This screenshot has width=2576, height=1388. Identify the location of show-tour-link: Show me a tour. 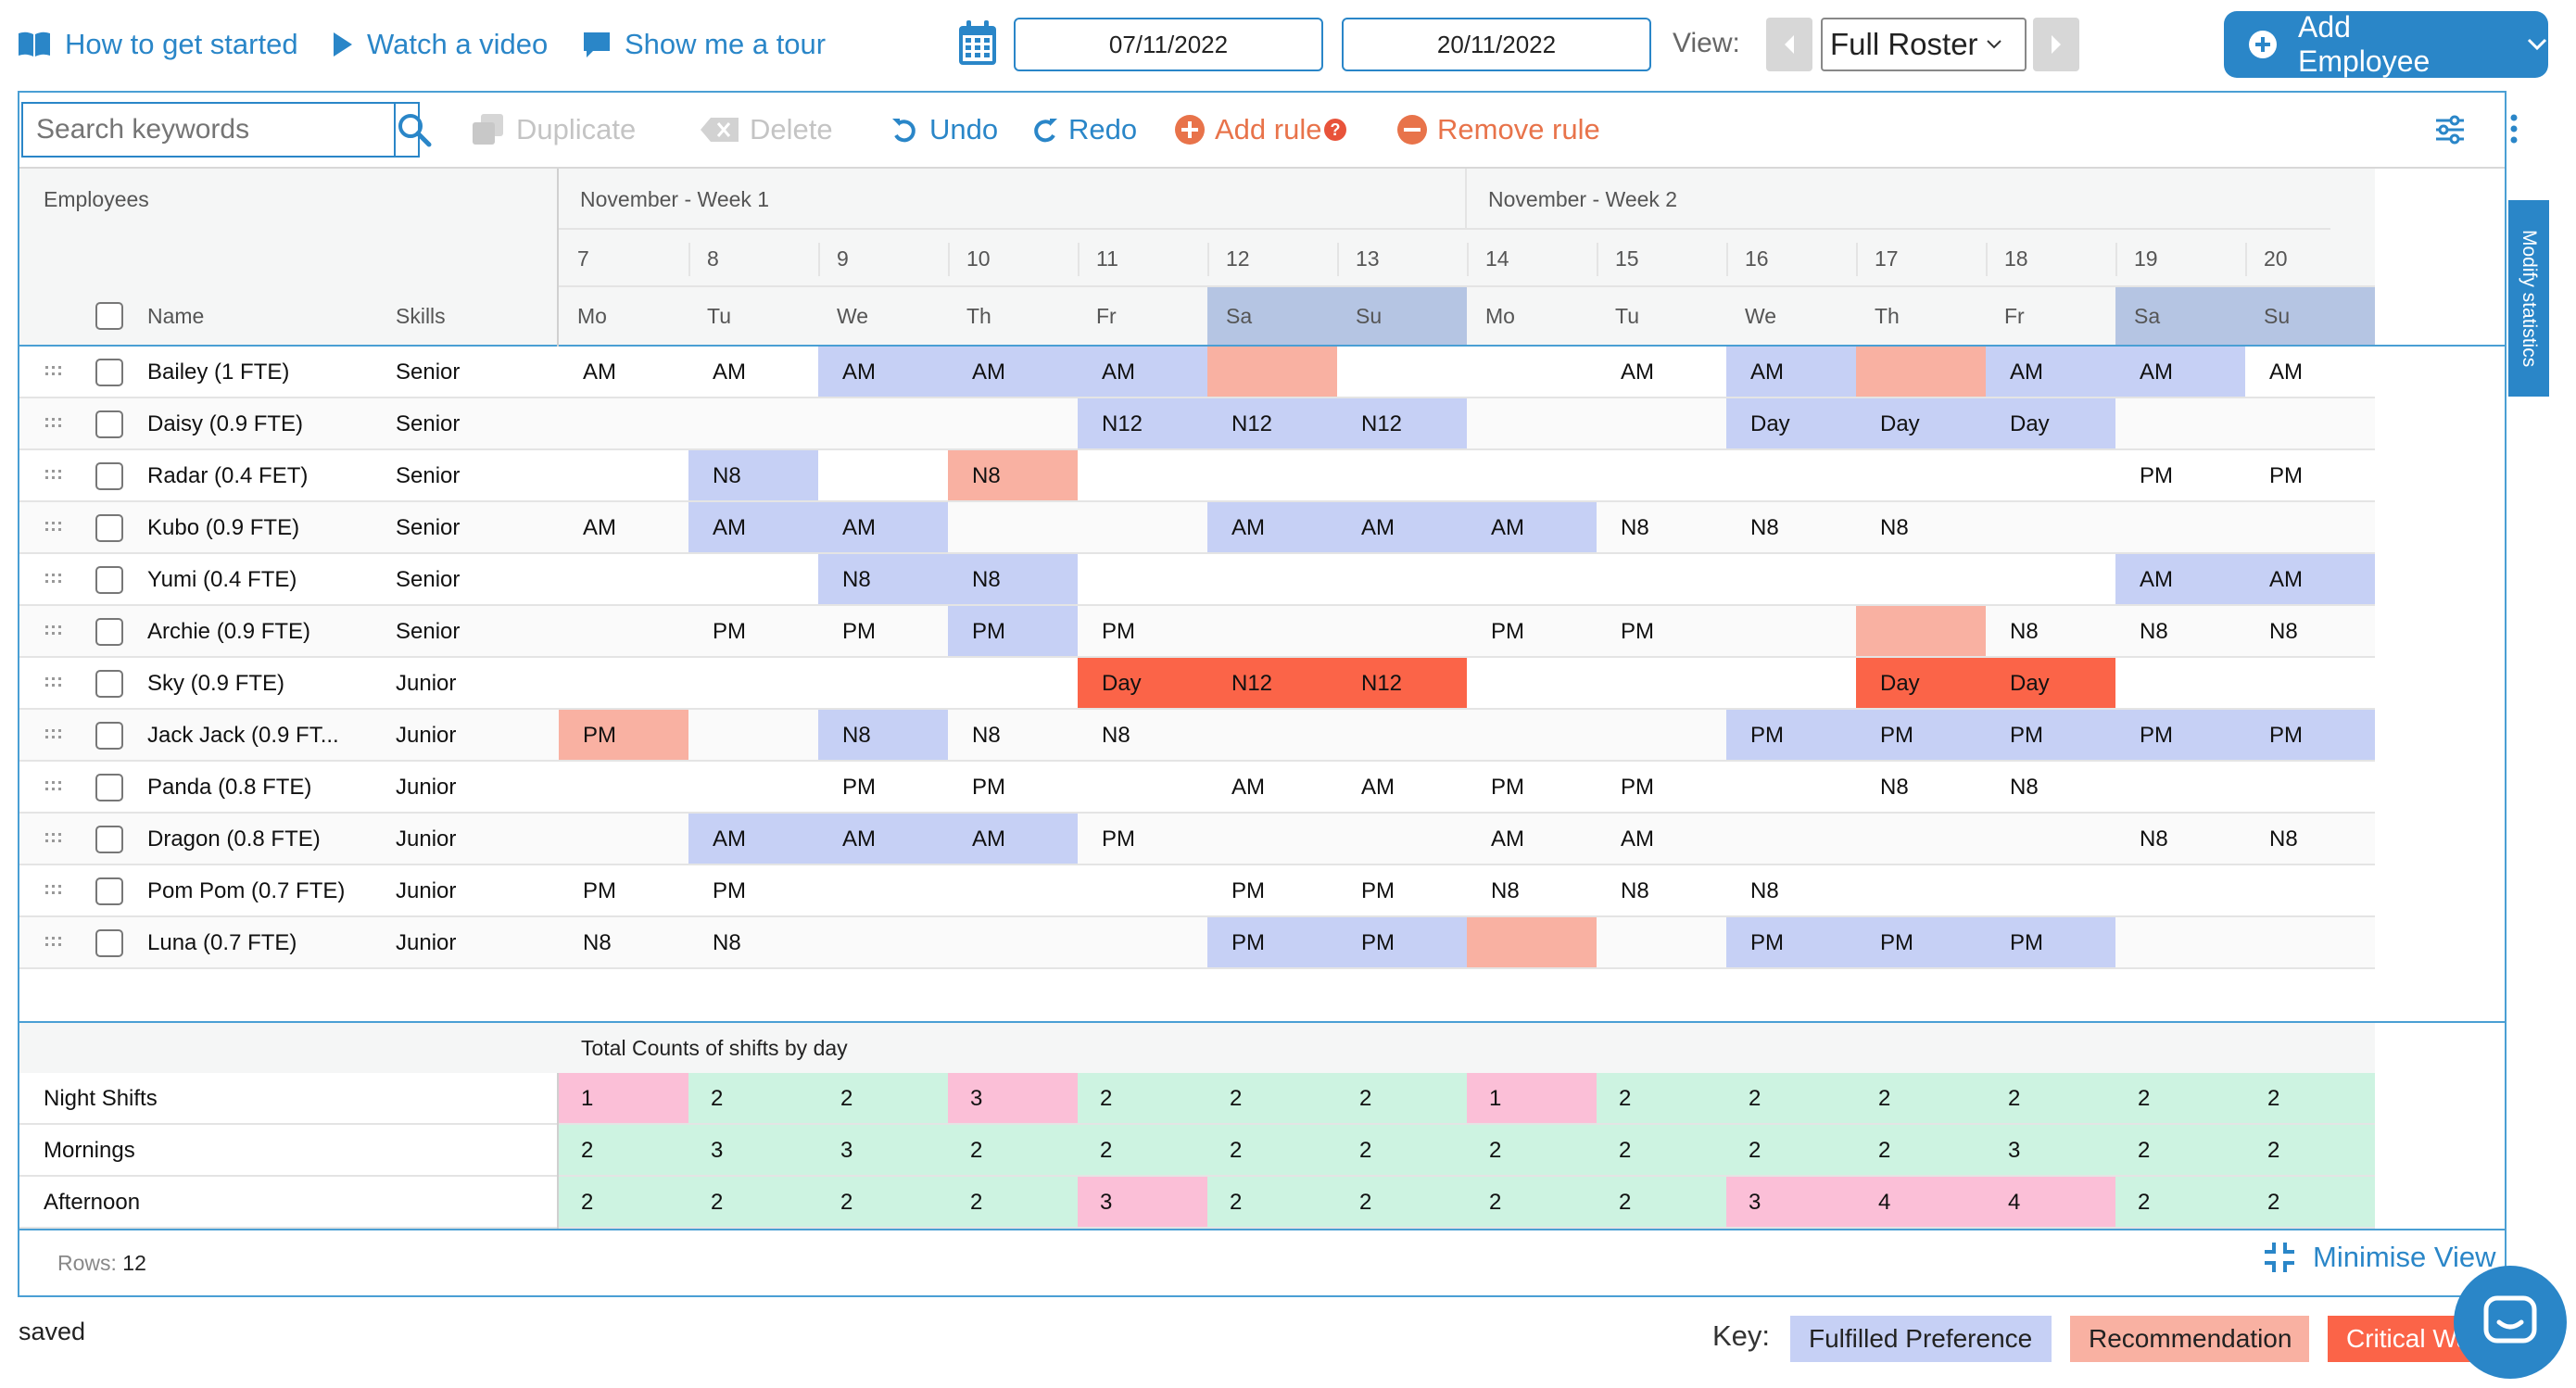
(704, 44).